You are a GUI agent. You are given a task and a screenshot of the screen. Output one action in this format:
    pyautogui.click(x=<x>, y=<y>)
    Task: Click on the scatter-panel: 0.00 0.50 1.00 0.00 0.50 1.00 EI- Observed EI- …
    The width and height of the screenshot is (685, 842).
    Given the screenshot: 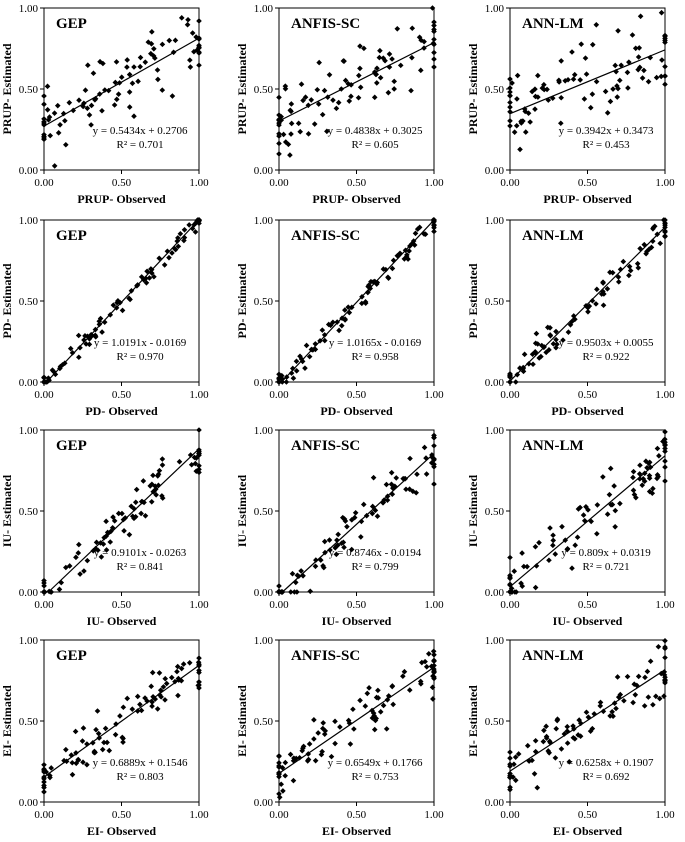 What is the action you would take?
    pyautogui.click(x=104, y=736)
    